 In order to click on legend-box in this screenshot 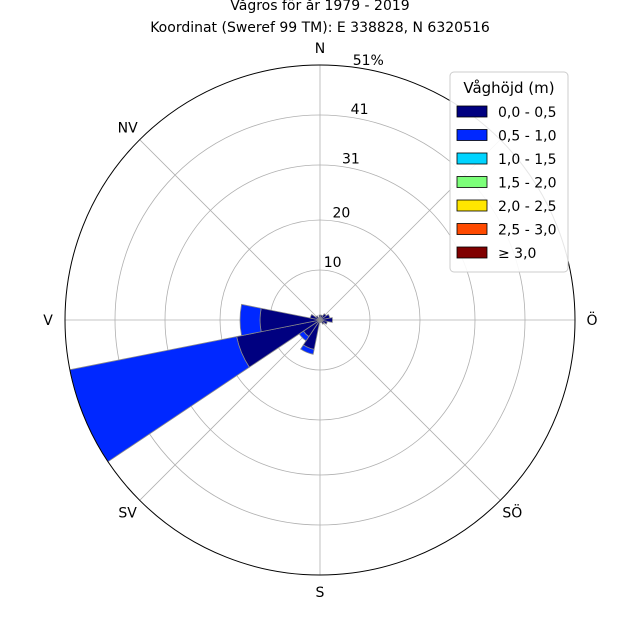, I will do `click(509, 172)`.